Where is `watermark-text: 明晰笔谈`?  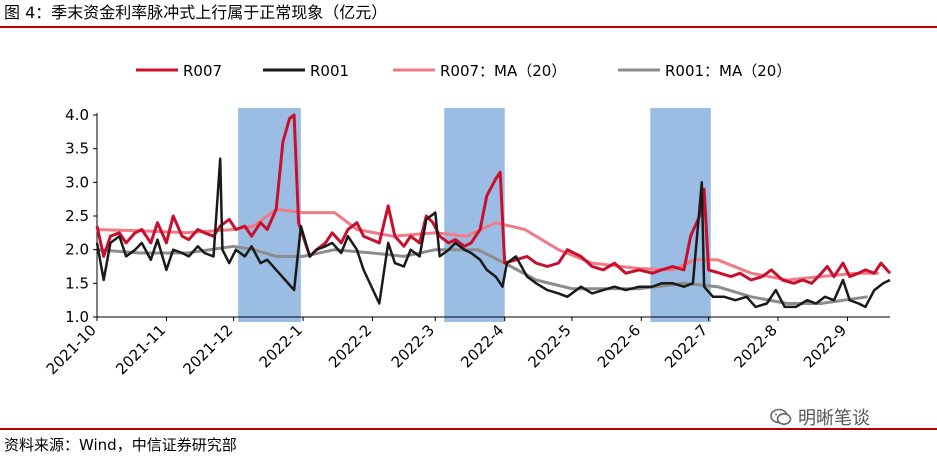 watermark-text: 明晰笔谈 is located at coordinates (834, 418).